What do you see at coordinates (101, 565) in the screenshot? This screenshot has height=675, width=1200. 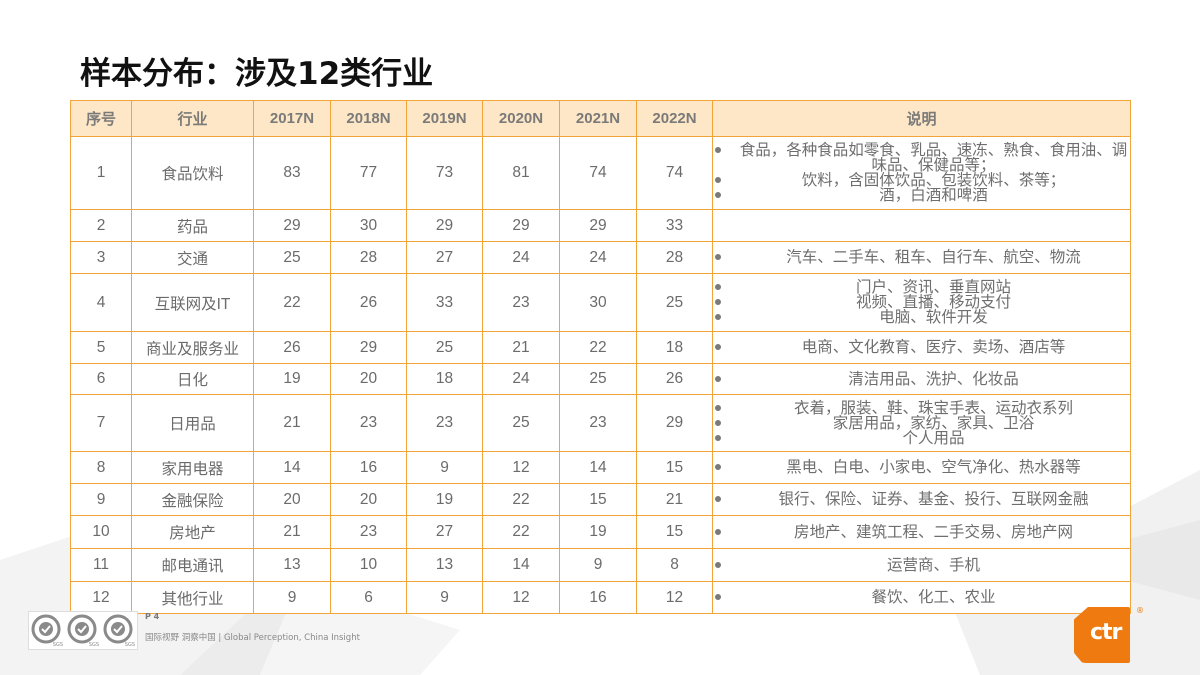 I see `row-number: 11` at bounding box center [101, 565].